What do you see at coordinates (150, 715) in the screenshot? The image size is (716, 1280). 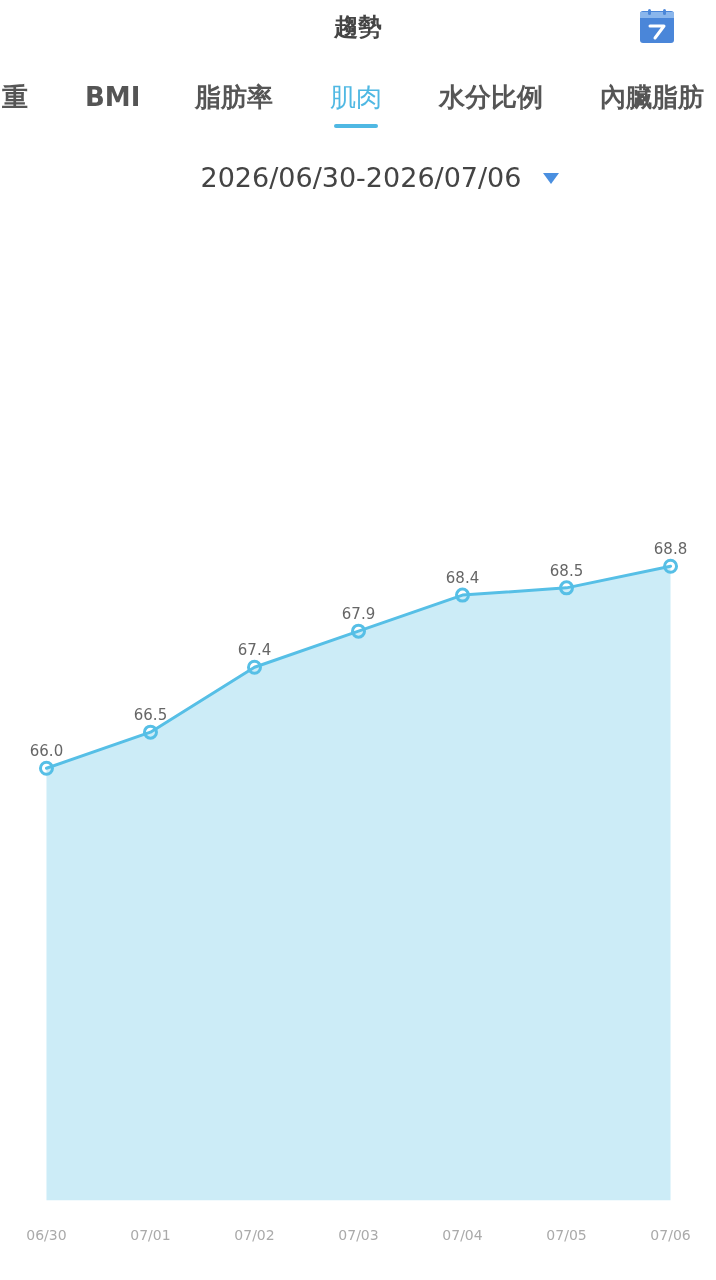 I see `data-label: 66.5` at bounding box center [150, 715].